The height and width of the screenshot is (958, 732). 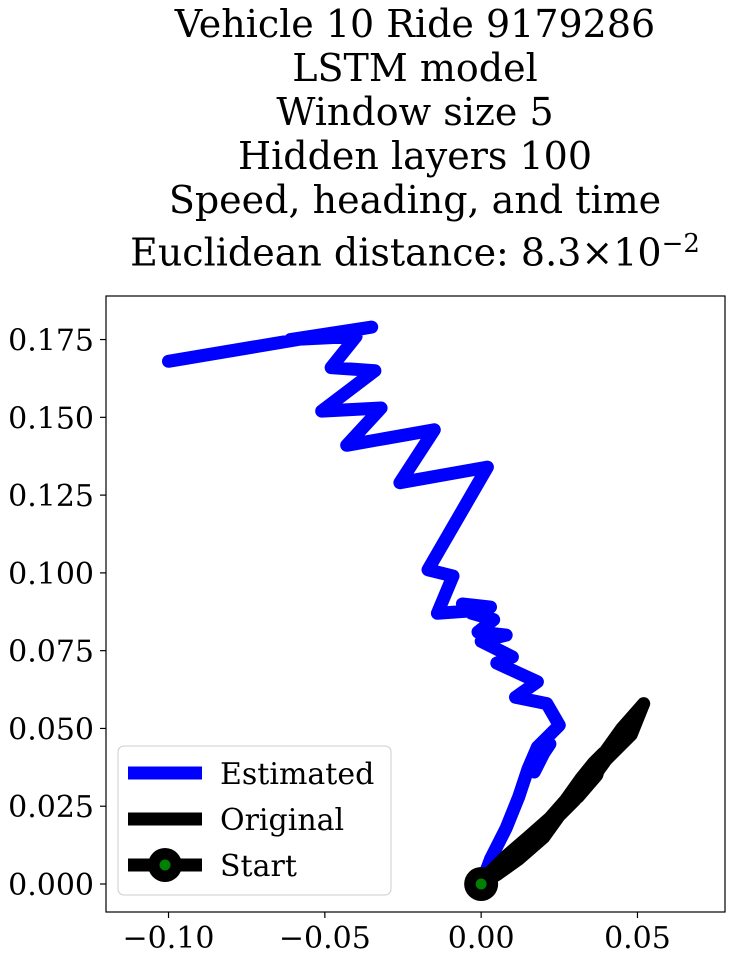 I want to click on legend-label-start: Start, so click(x=258, y=866).